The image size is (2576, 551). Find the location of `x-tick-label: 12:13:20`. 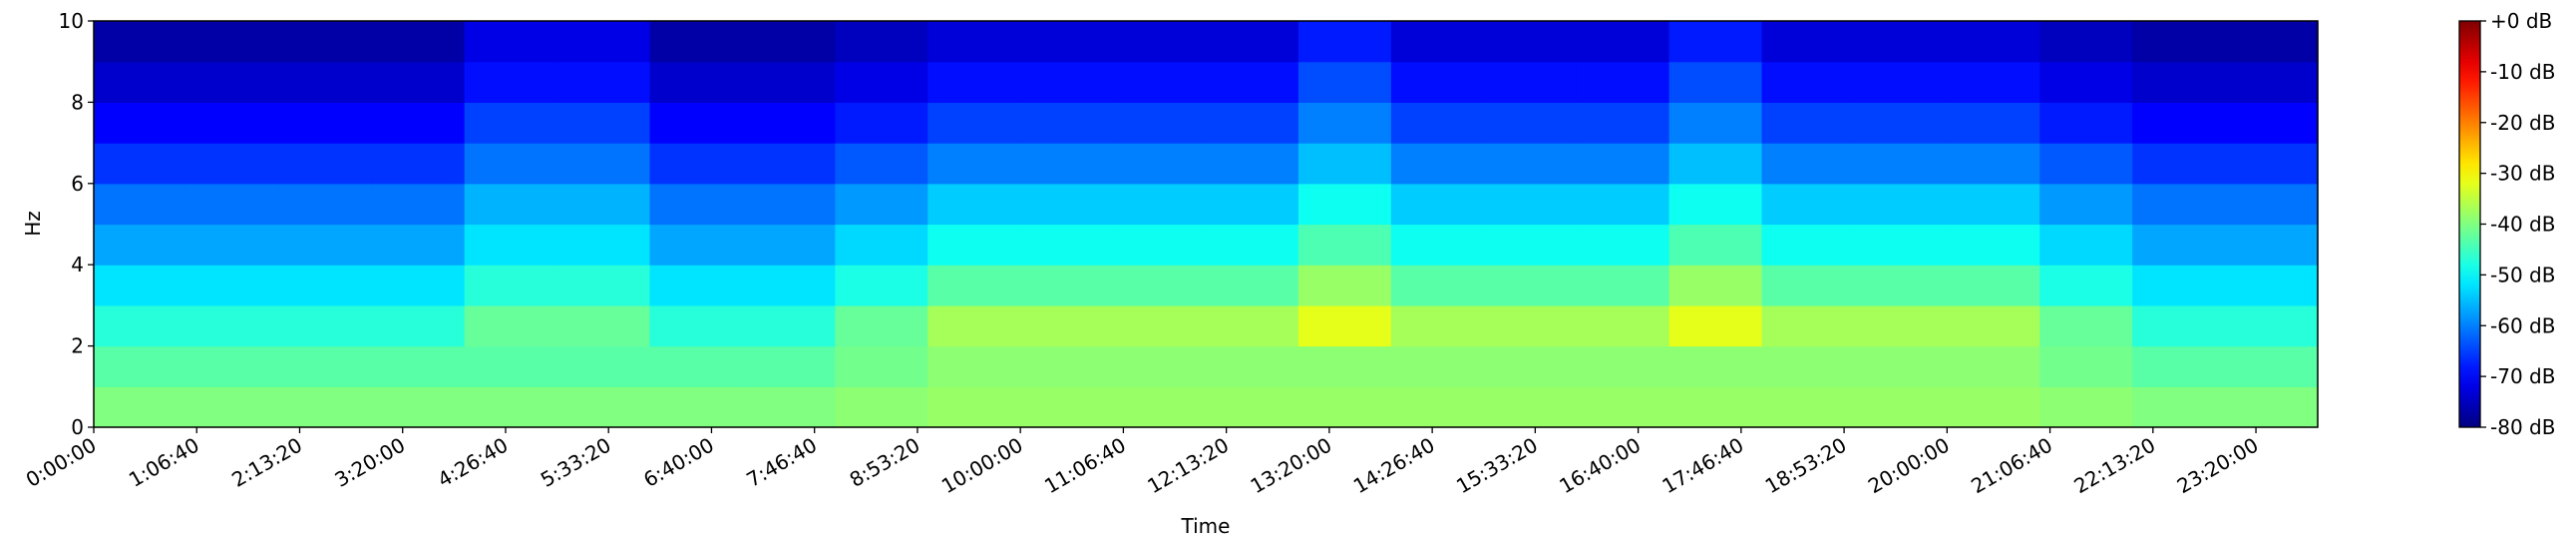

x-tick-label: 12:13:20 is located at coordinates (1188, 466).